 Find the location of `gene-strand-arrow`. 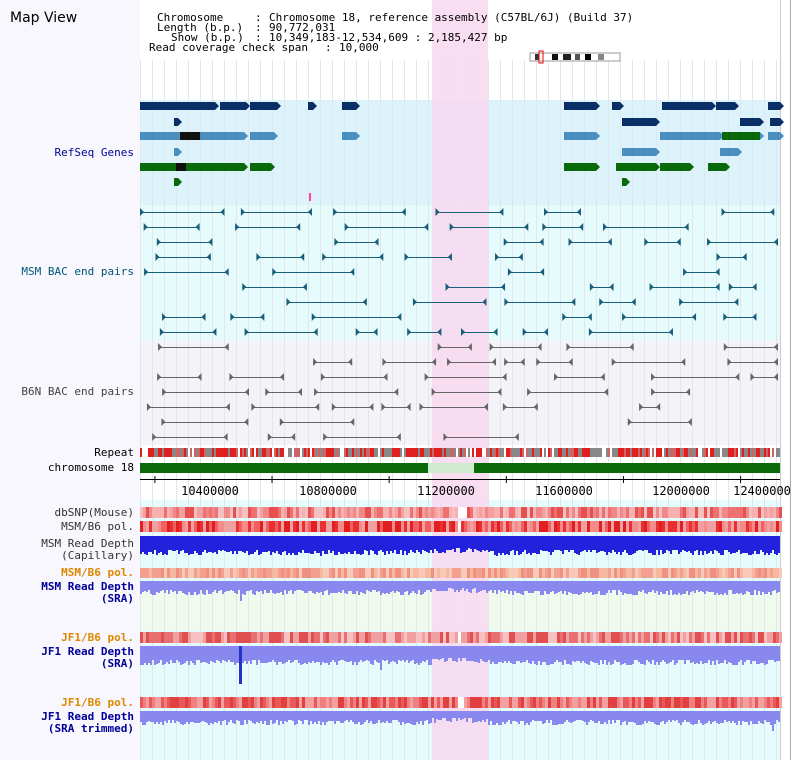

gene-strand-arrow is located at coordinates (762, 136).